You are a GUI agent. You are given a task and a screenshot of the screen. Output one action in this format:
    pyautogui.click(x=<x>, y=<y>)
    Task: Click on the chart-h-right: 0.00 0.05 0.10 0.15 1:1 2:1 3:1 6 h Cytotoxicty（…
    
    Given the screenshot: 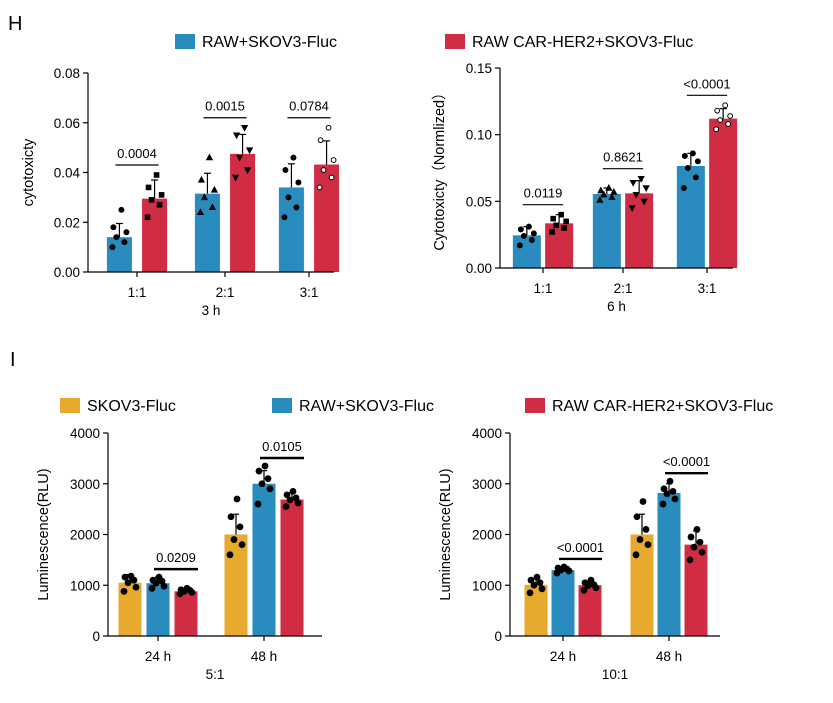 What is the action you would take?
    pyautogui.click(x=584, y=187)
    